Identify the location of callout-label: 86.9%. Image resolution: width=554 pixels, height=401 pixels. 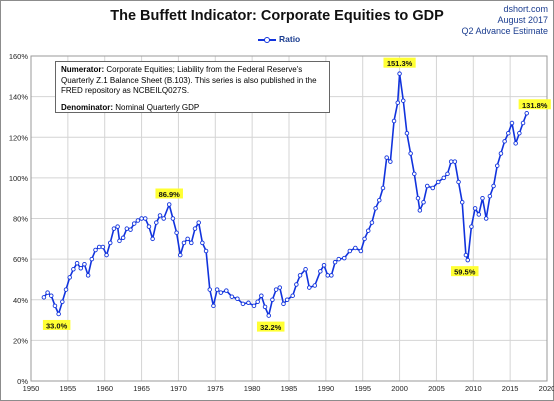
(170, 194).